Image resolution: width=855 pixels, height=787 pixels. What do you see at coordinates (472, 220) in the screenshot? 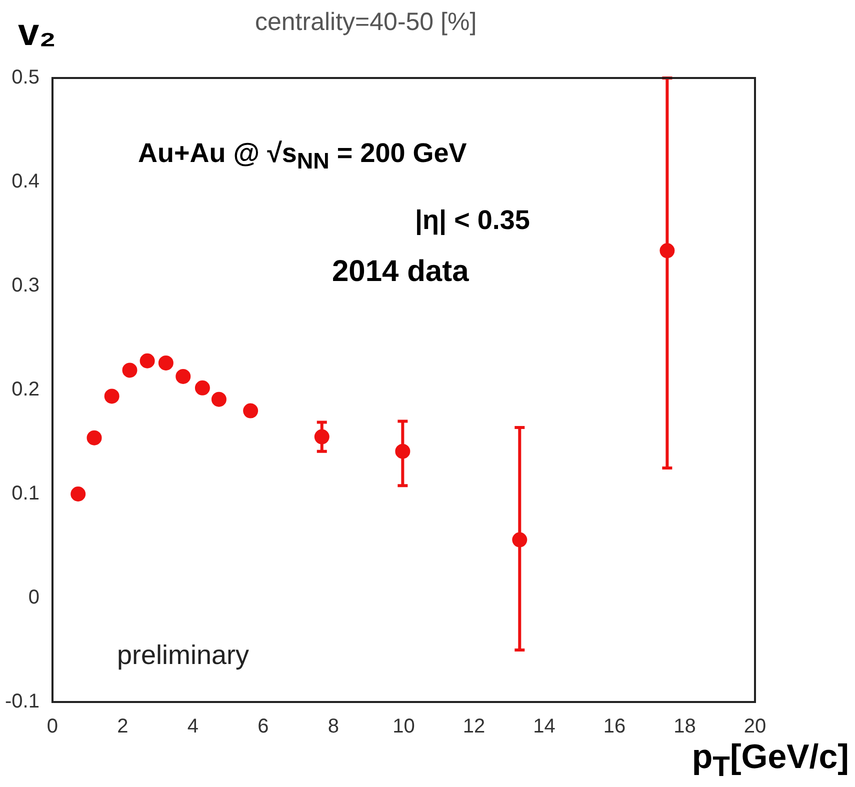
I see `annotation: |η| < 0.35` at bounding box center [472, 220].